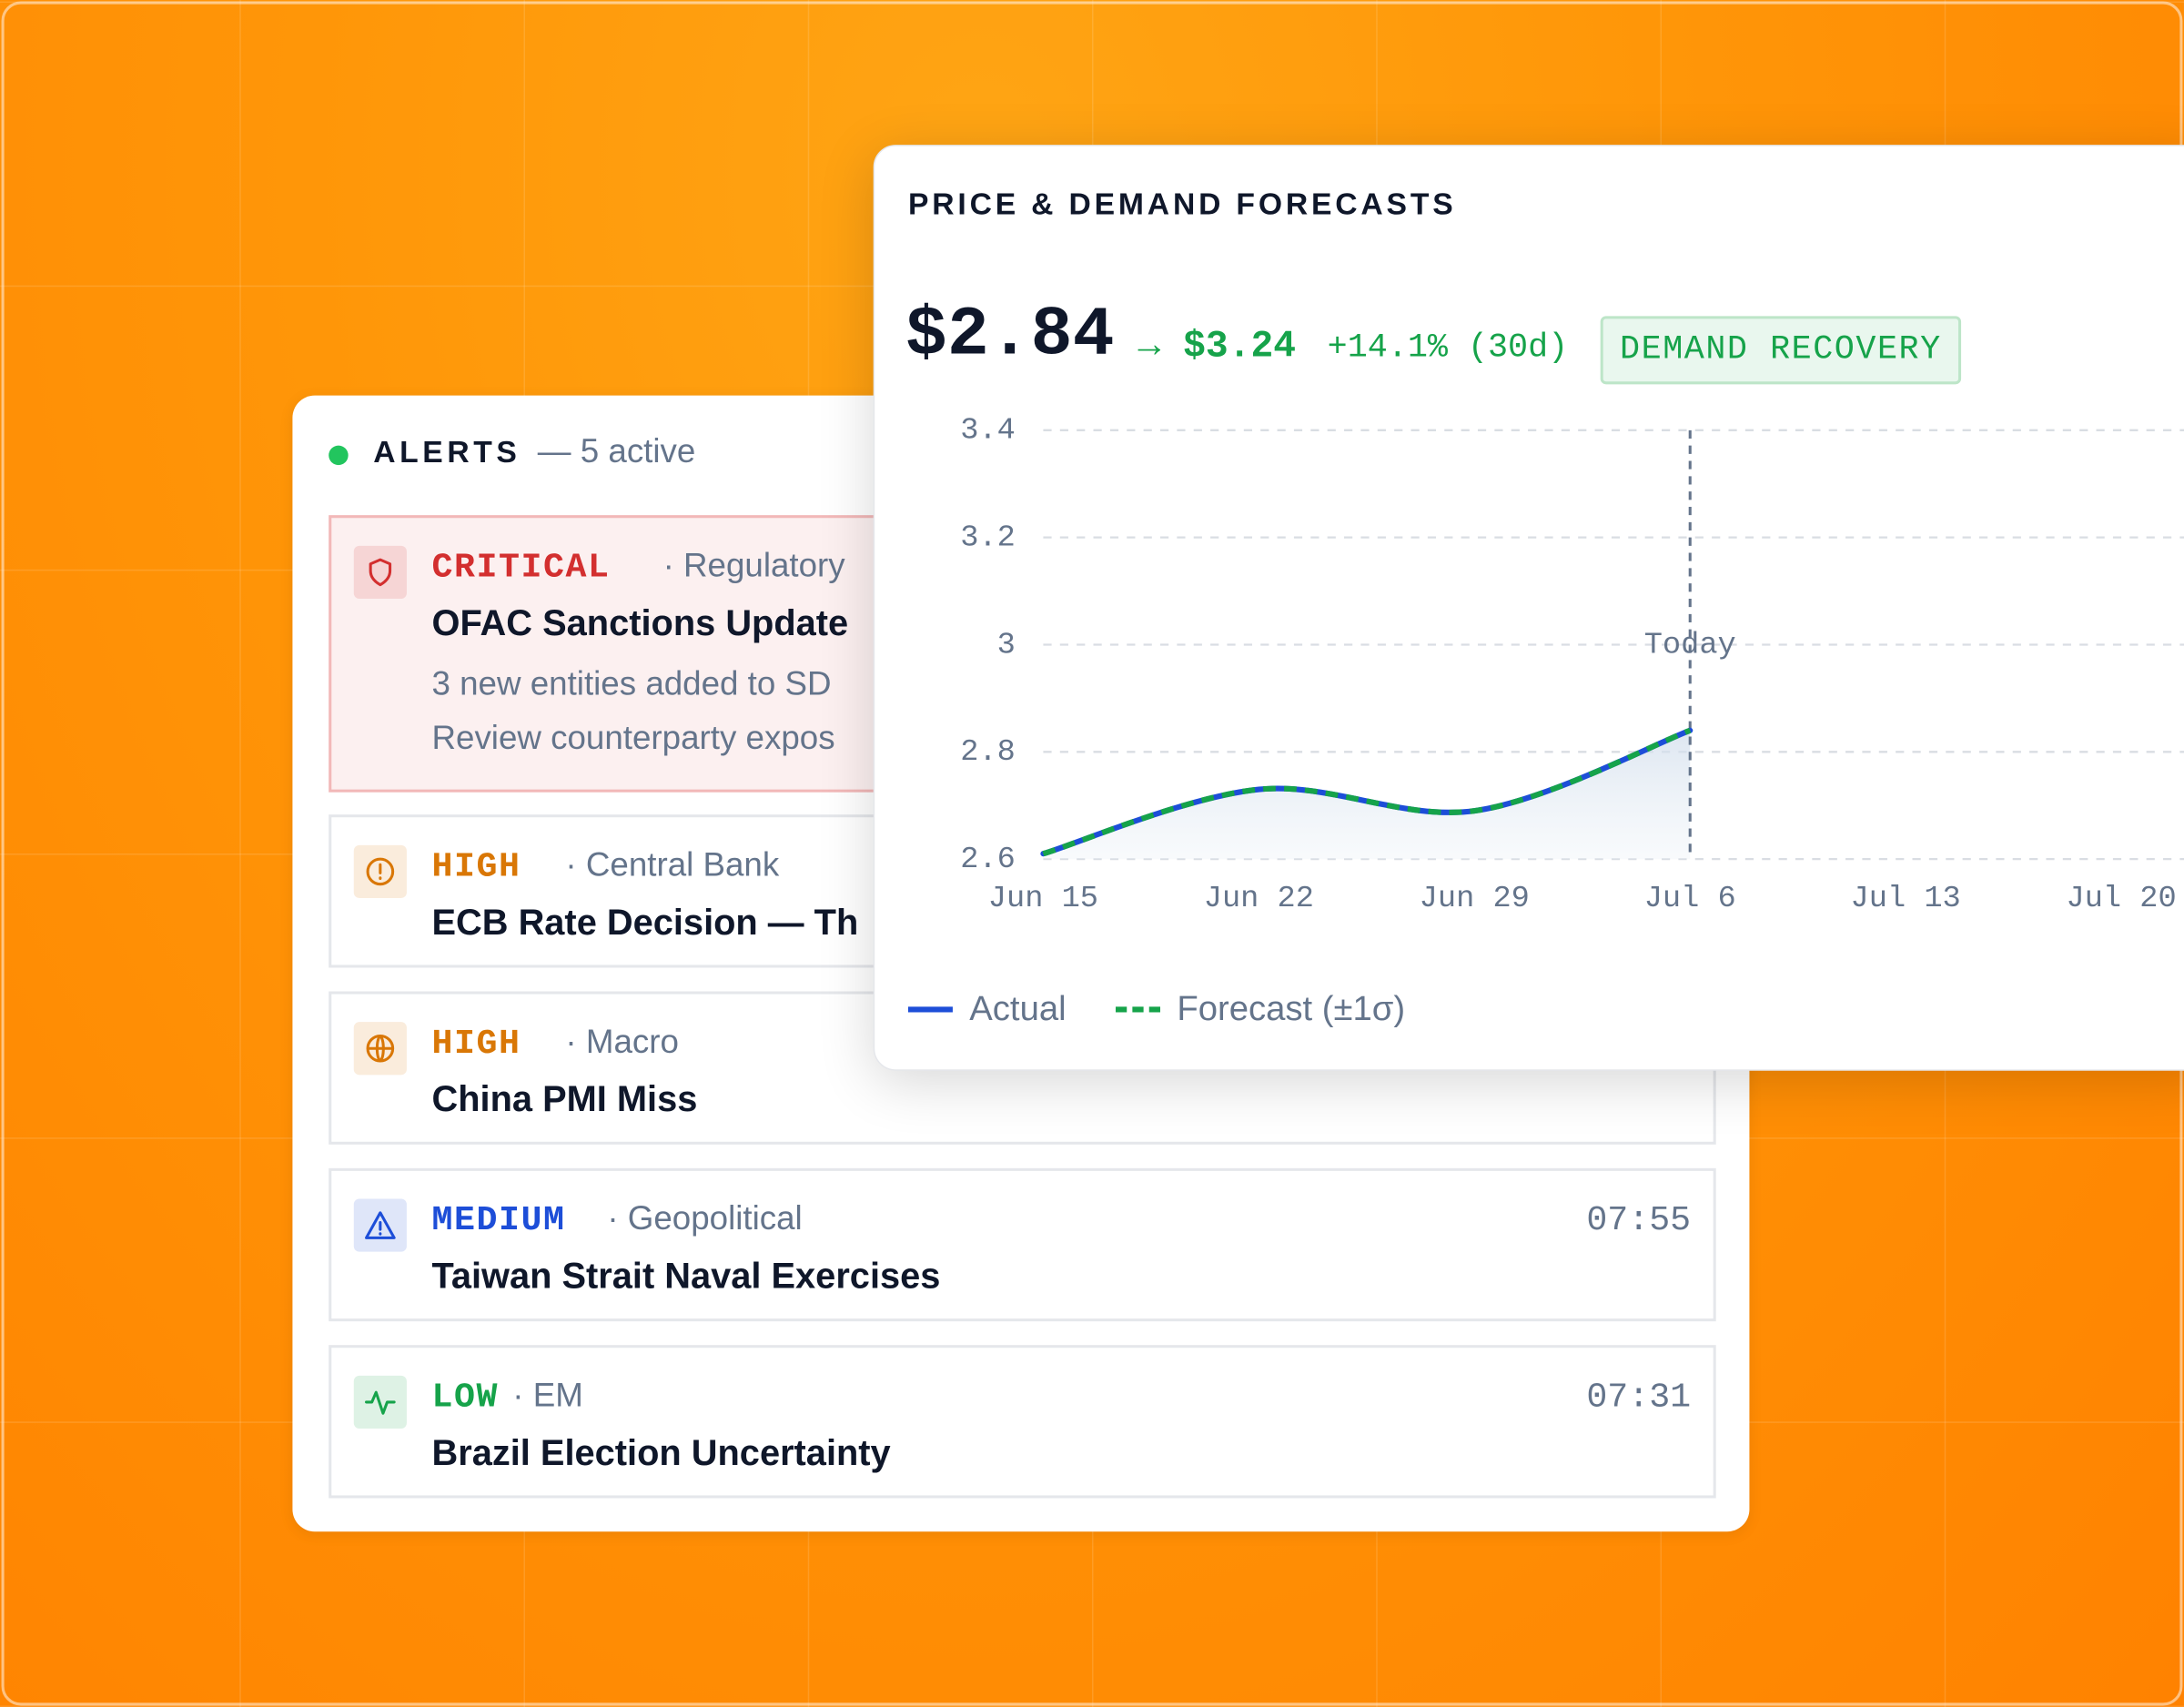 The image size is (2184, 1707). I want to click on x-tick-label: Jun 22, so click(1259, 899).